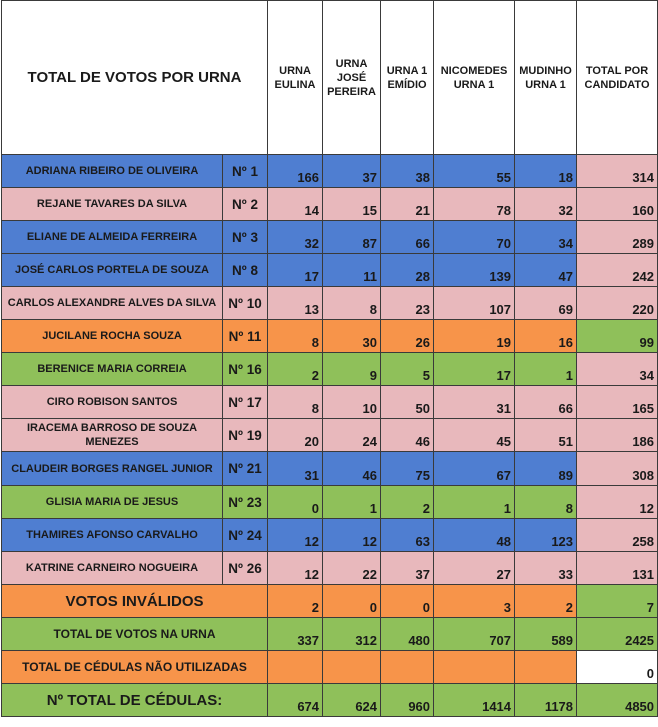 This screenshot has width=658, height=727. Describe the element at coordinates (329, 502) in the screenshot. I see `candidate-row: GLISIA MARIA DE JESUS Nº 23 0 1 2 1 8 12` at that location.